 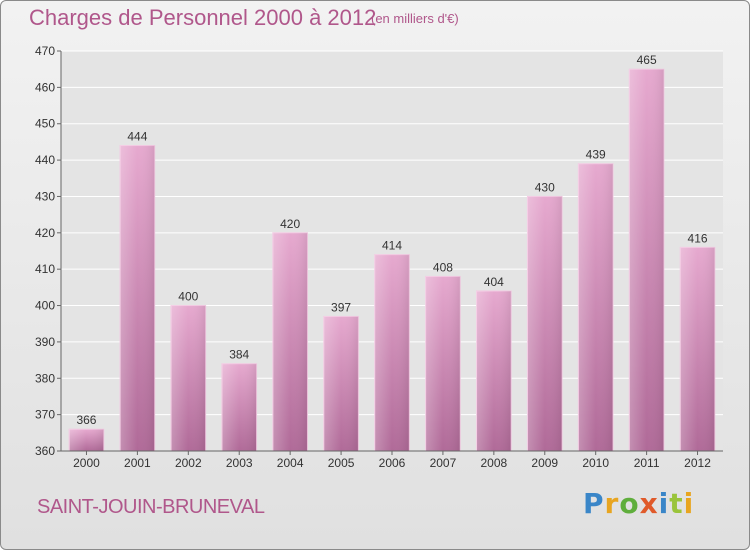 What do you see at coordinates (443, 267) in the screenshot?
I see `bar-value-label: 408` at bounding box center [443, 267].